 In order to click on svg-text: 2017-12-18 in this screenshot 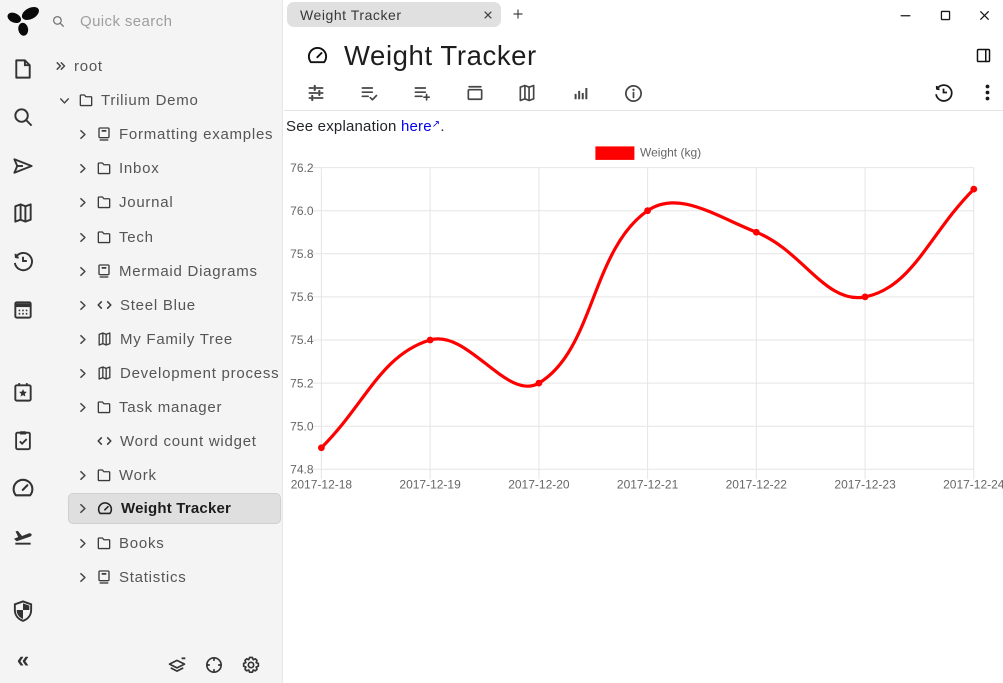, I will do `click(322, 485)`.